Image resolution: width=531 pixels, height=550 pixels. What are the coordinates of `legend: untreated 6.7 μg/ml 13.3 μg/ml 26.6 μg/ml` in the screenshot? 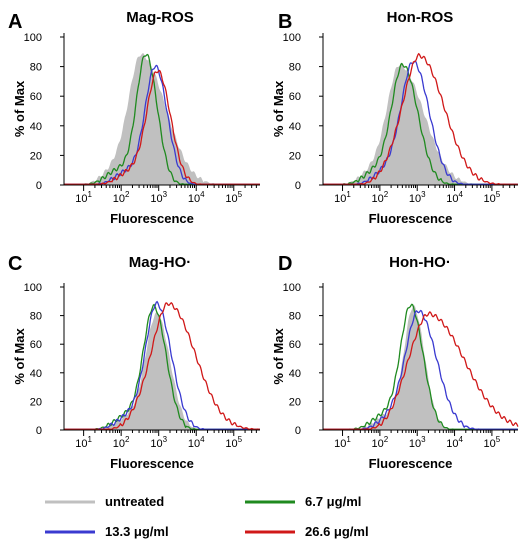 It's located at (207, 516).